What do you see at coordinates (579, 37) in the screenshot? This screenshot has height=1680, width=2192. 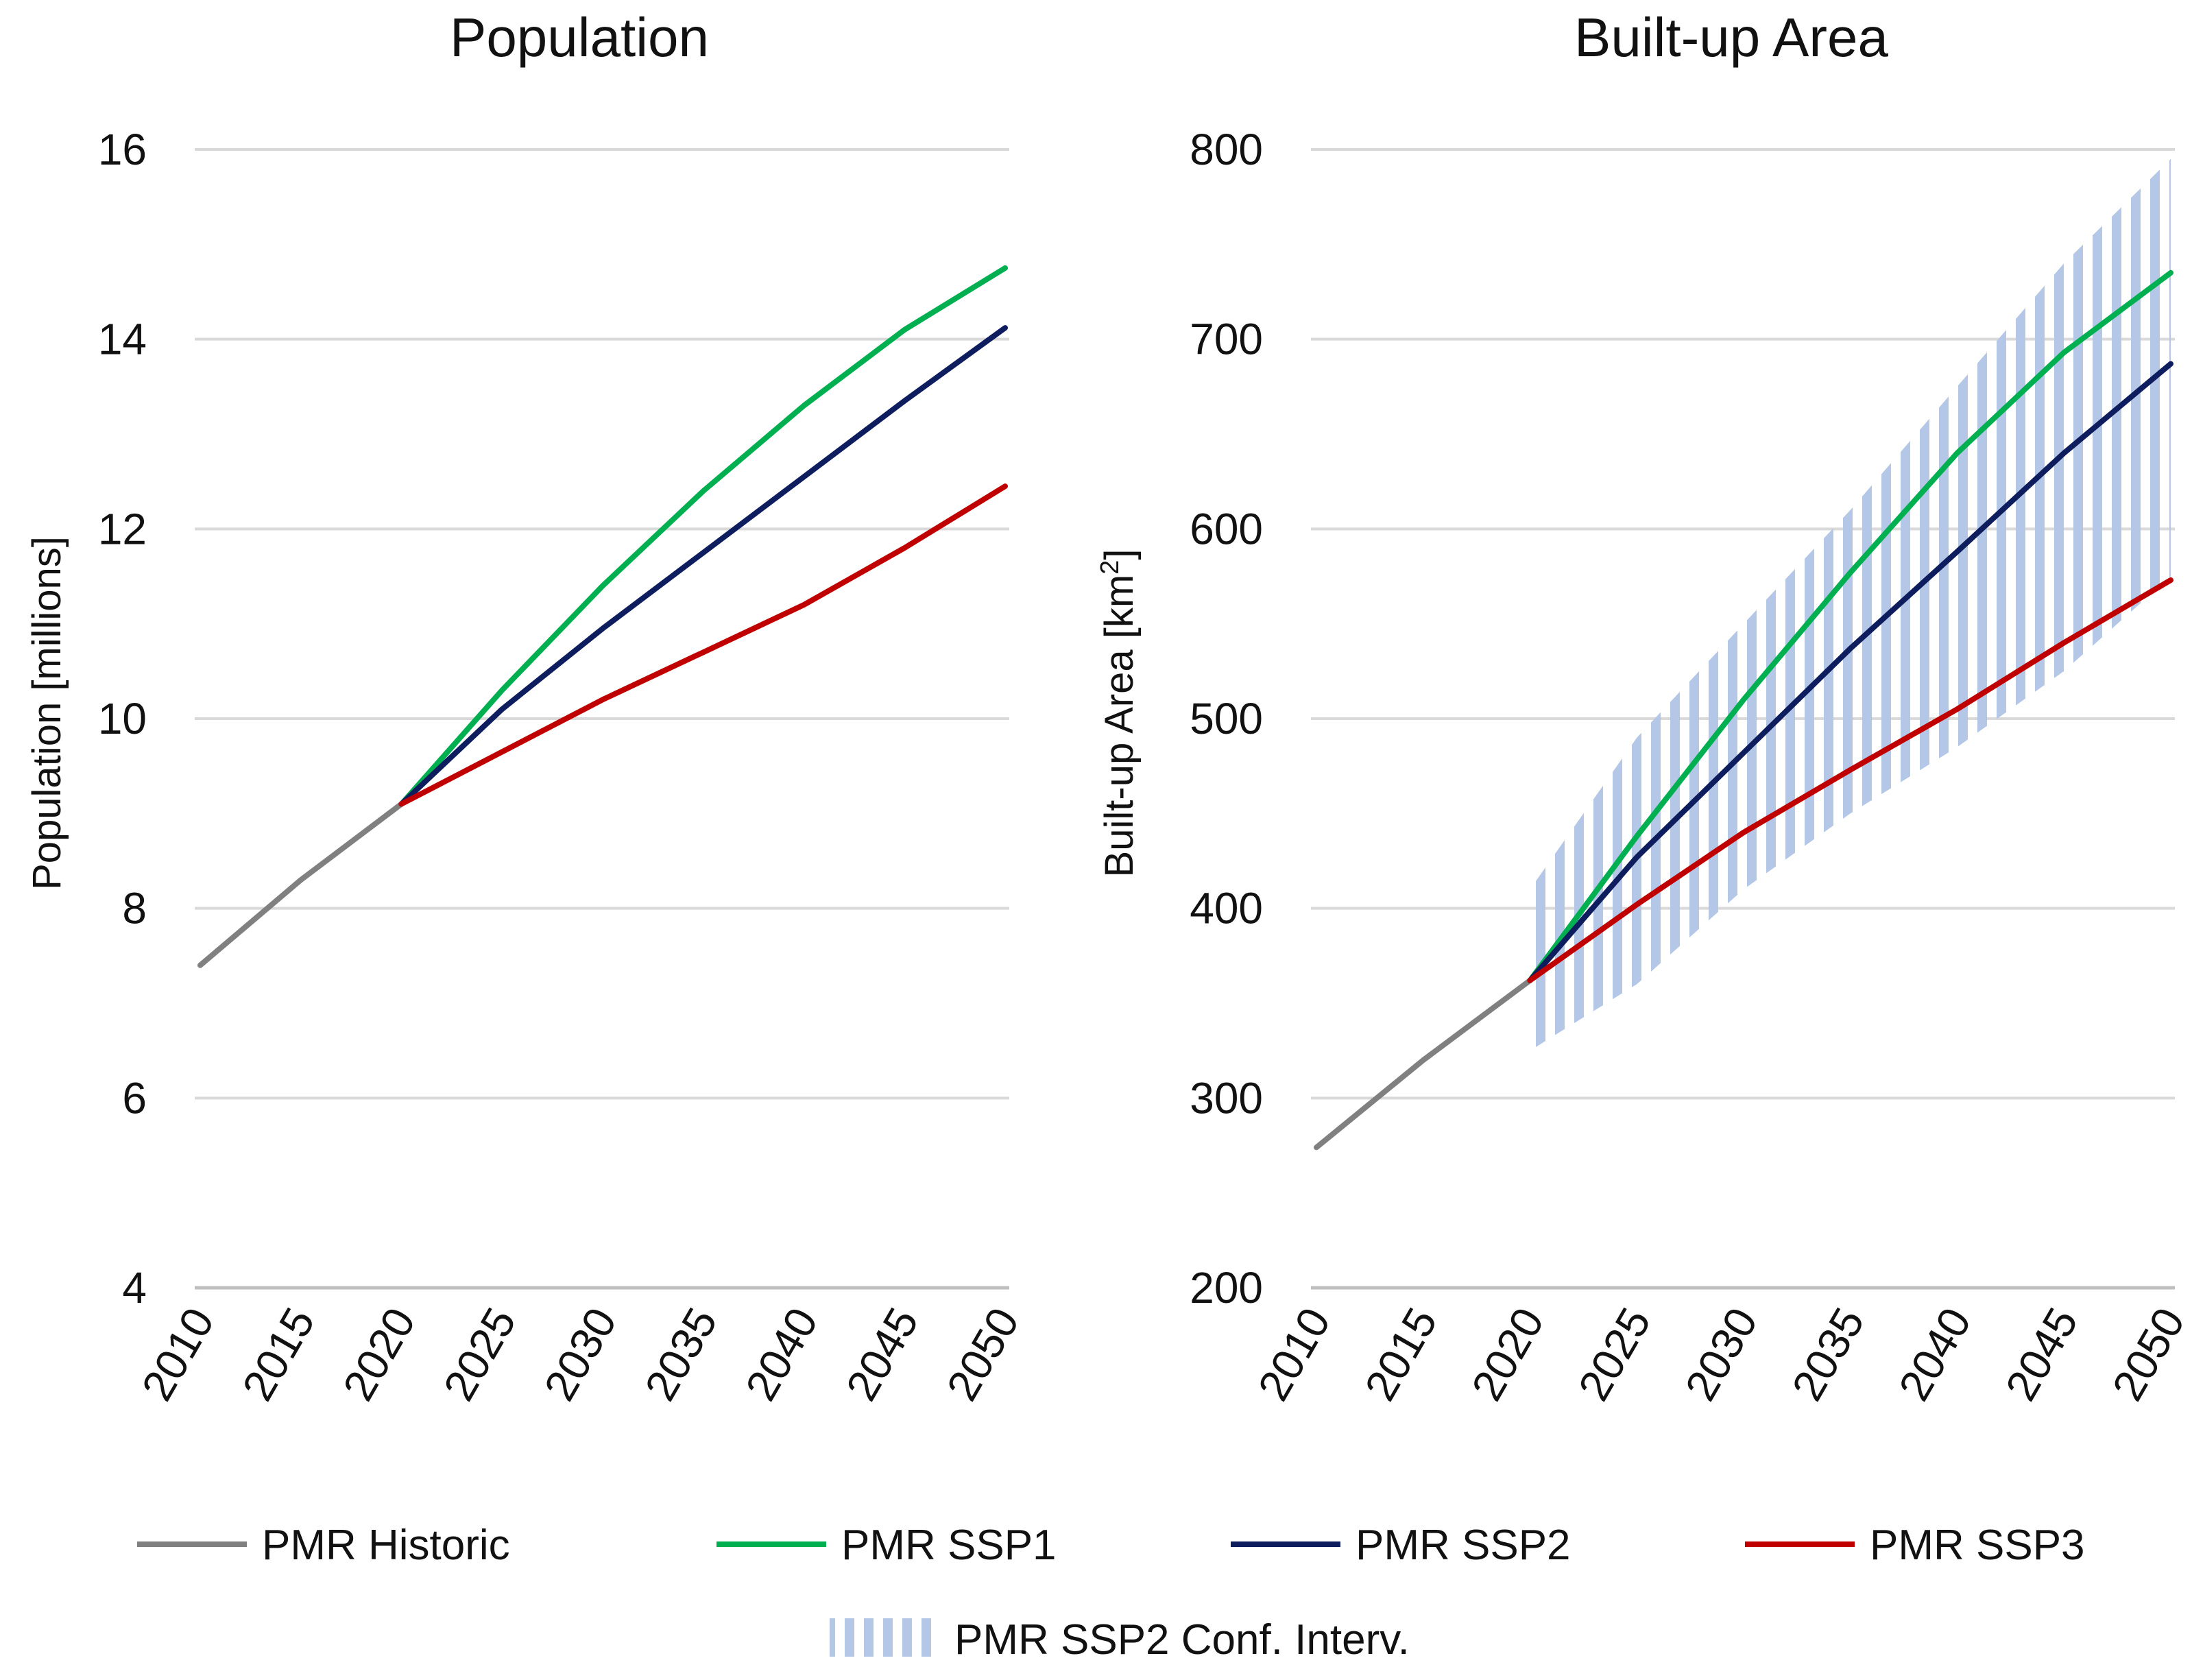 I see `chart-title: Population` at bounding box center [579, 37].